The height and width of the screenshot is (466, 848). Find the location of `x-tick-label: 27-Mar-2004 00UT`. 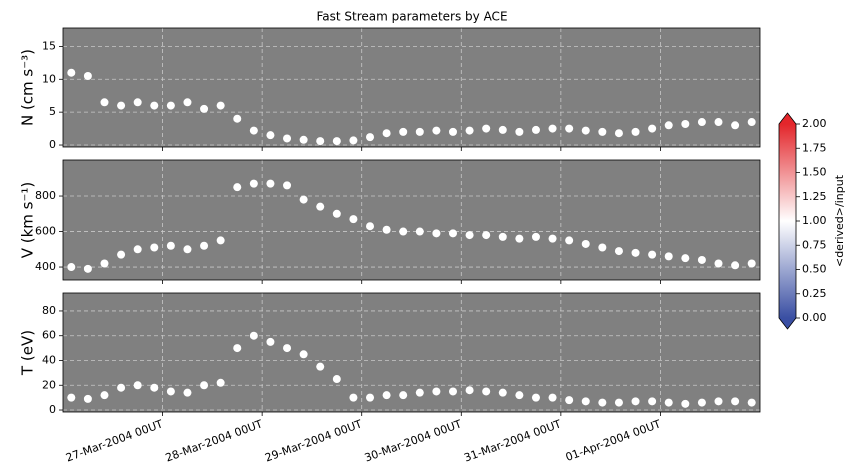

x-tick-label: 27-Mar-2004 00UT is located at coordinates (114, 440).